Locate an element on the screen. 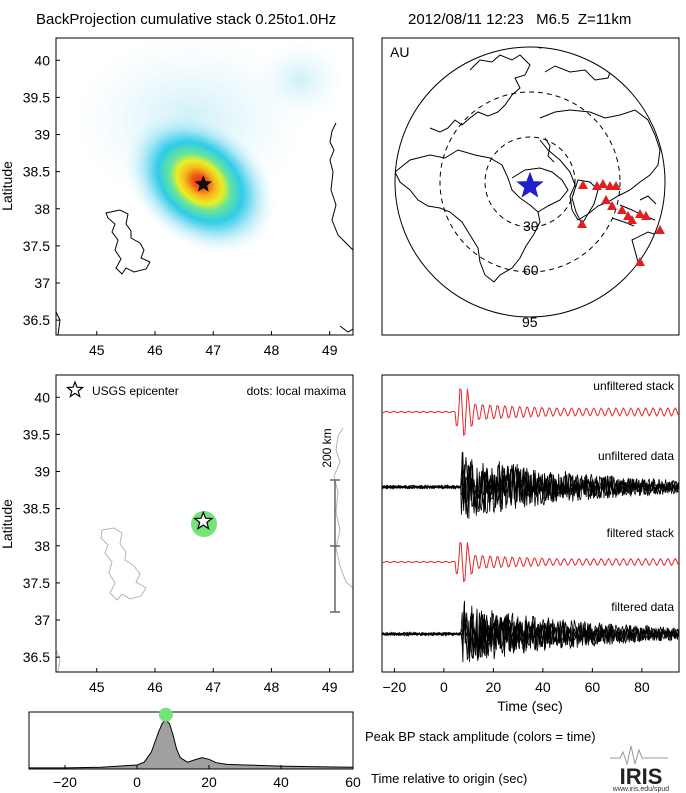  top-map-ytick-label: 39.5 is located at coordinates (36, 97).